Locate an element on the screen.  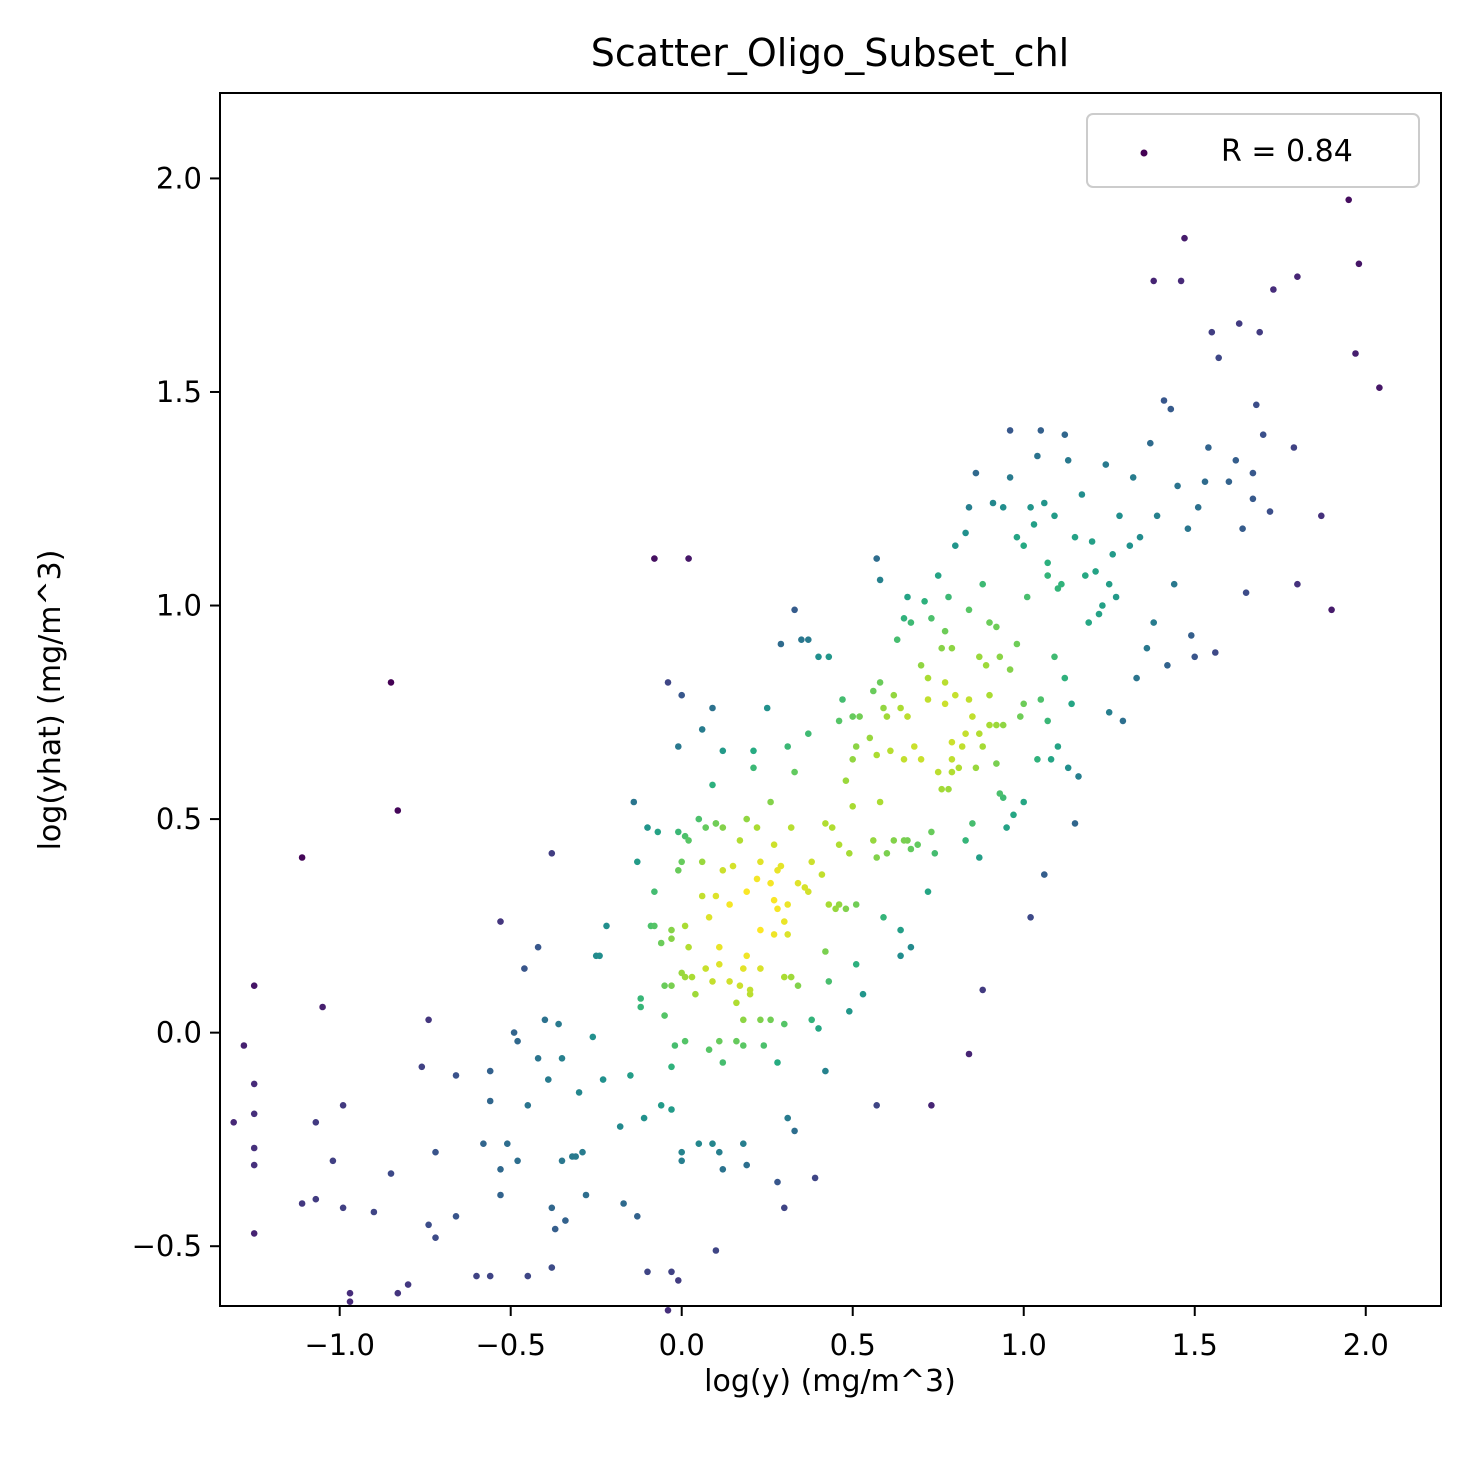
y-tick-label: 1.5 is located at coordinates (179, 392).